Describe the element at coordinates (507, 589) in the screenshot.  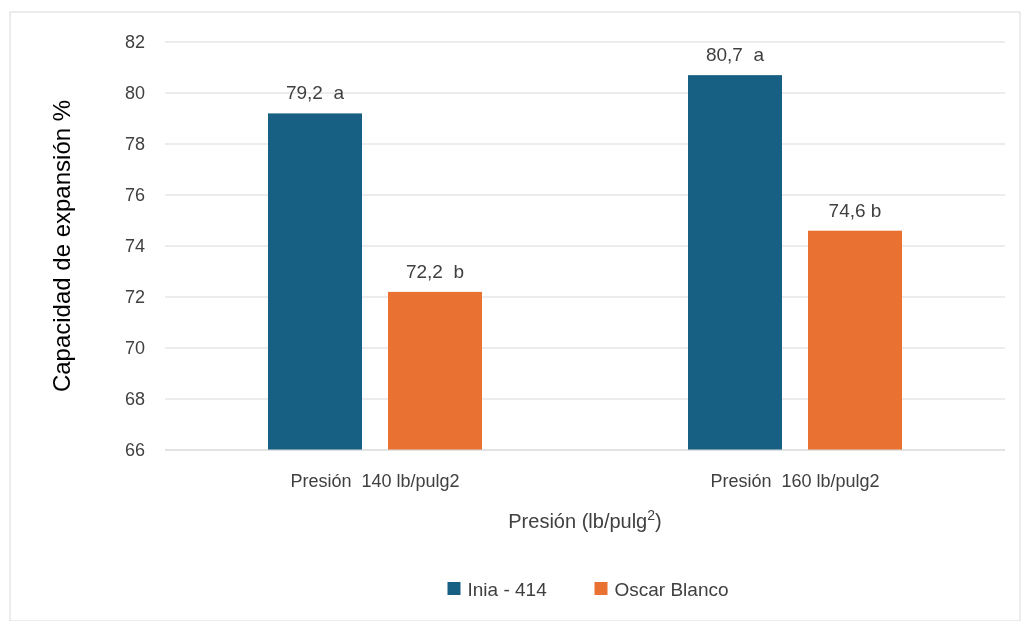
I see `legend-label: Inia - 414` at that location.